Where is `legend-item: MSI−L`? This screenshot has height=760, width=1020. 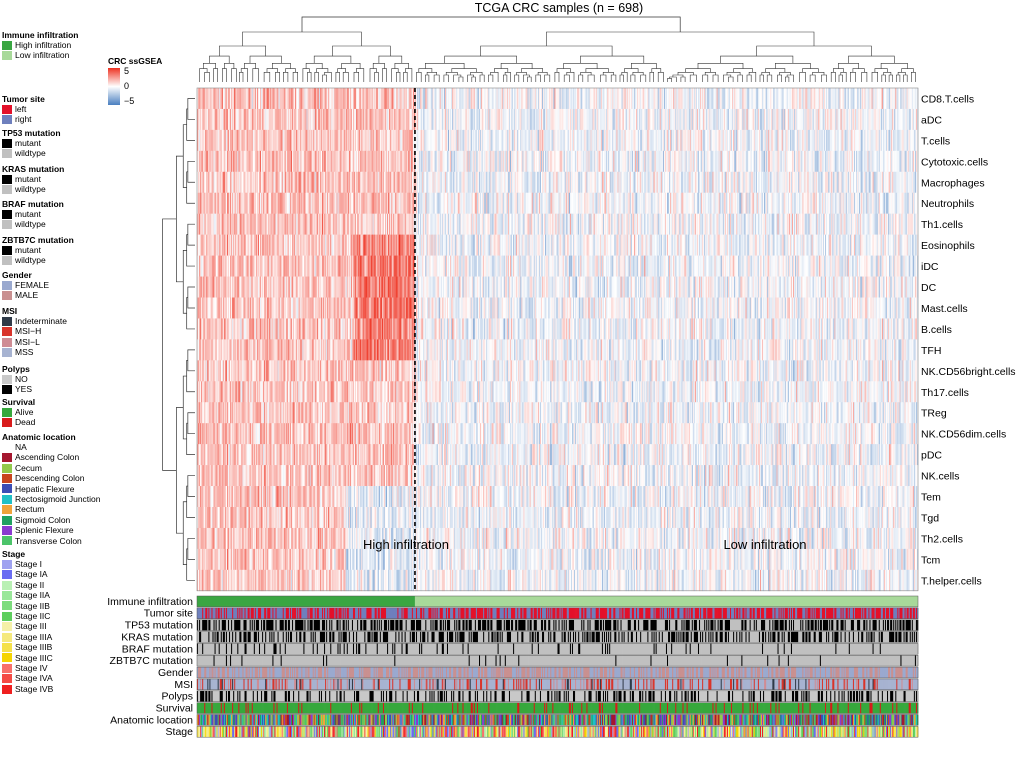 legend-item: MSI−L is located at coordinates (58, 342).